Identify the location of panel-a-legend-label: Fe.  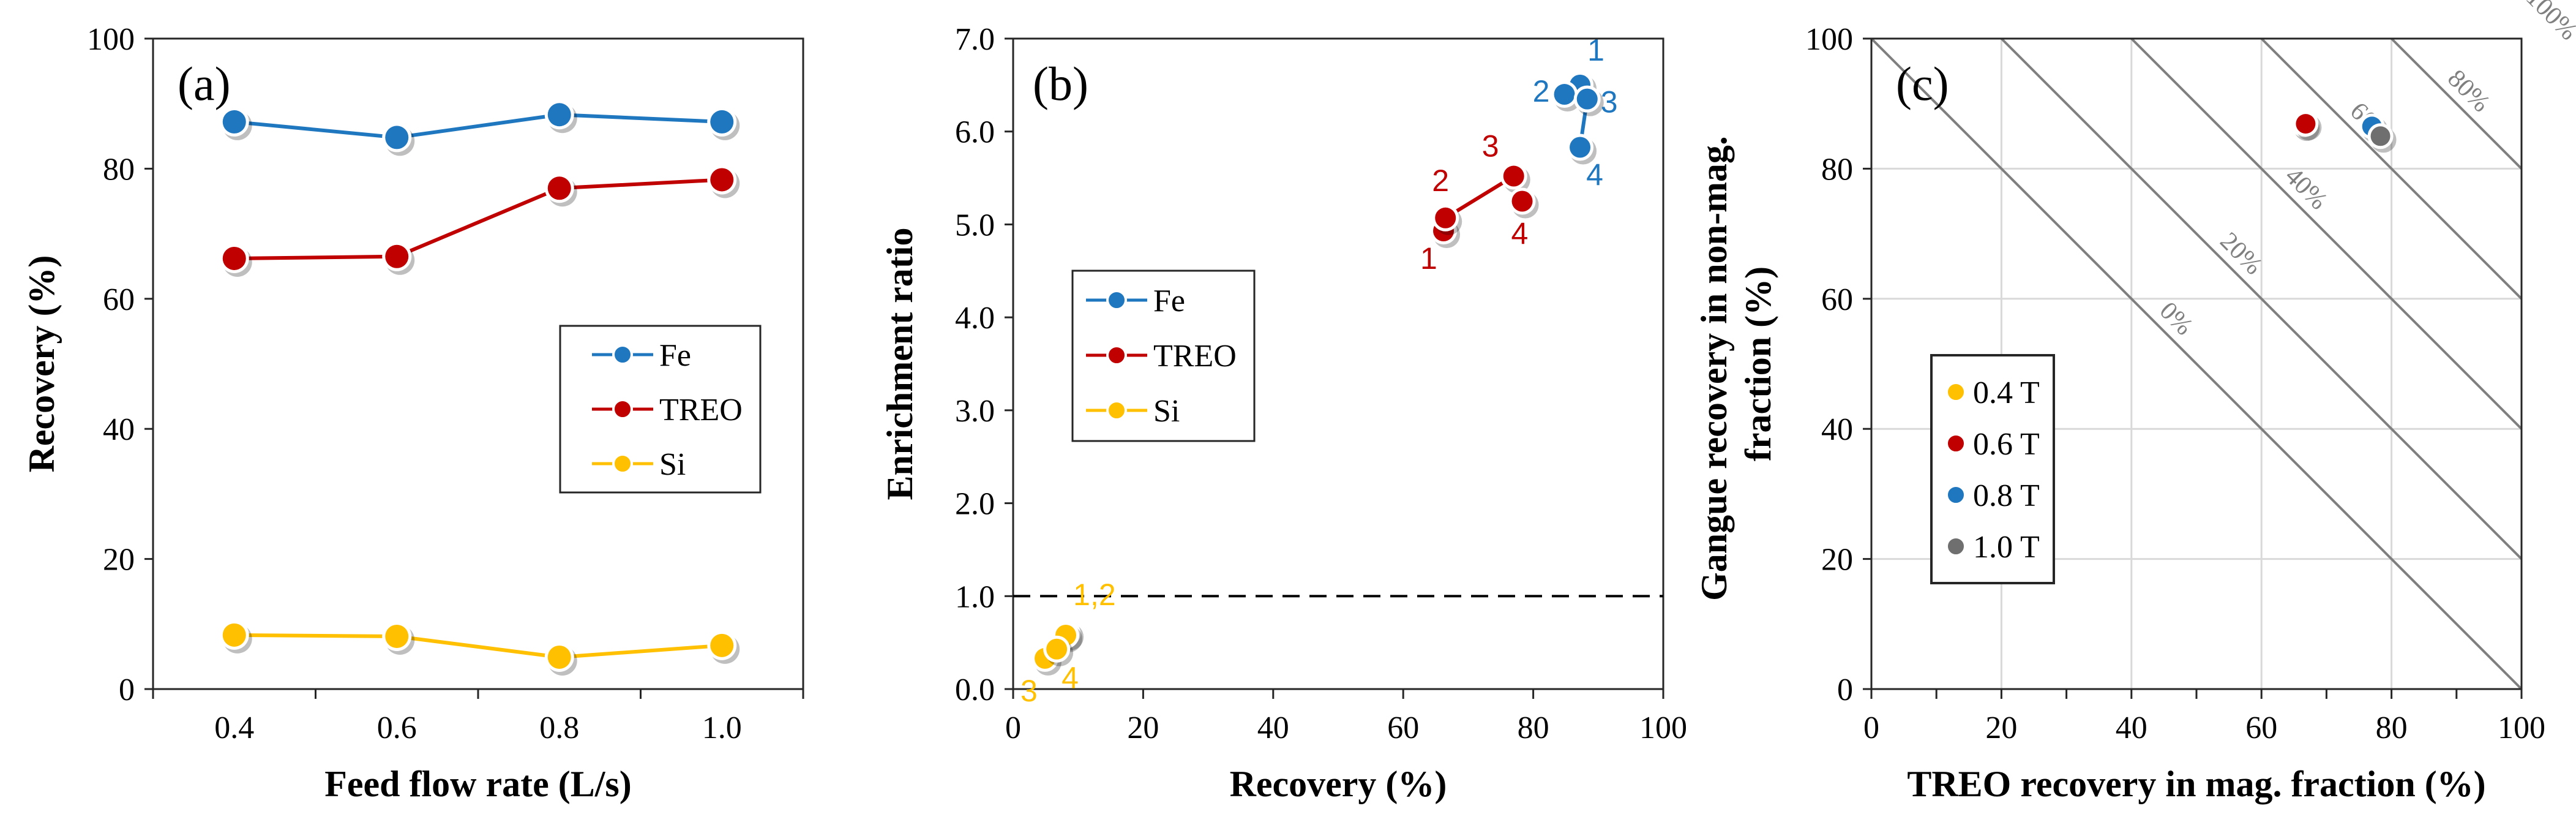
(675, 356).